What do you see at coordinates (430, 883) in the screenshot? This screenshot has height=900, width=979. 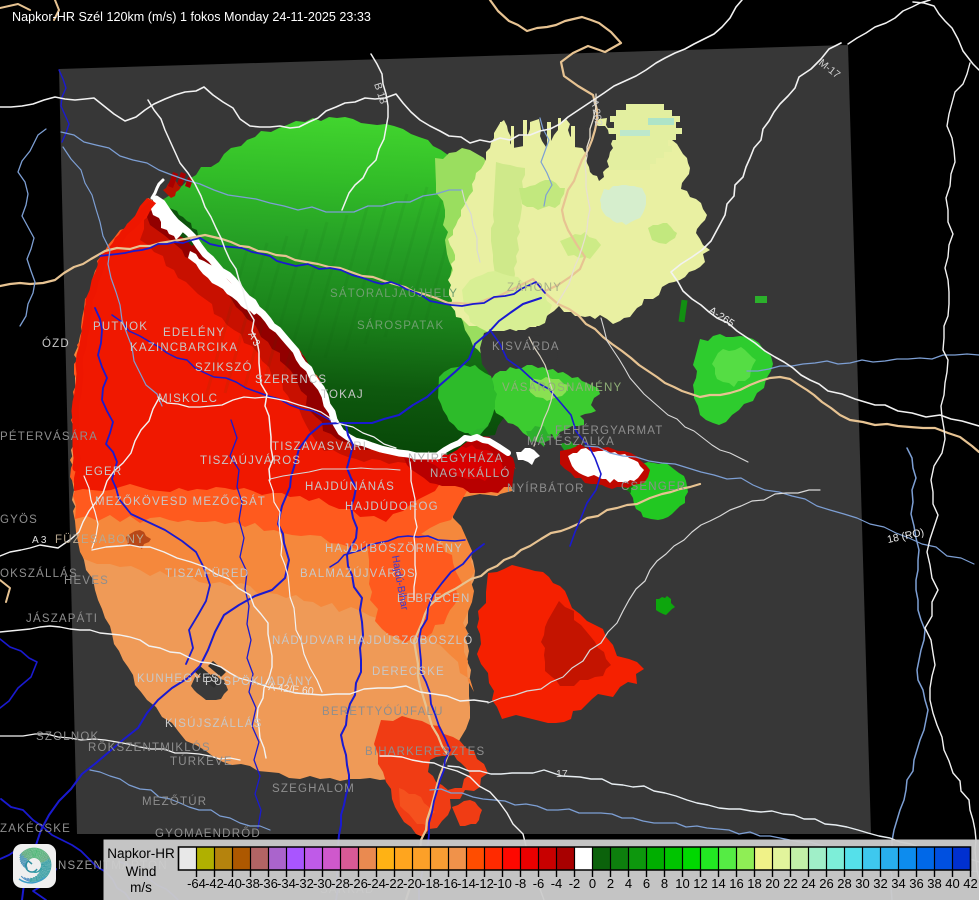 I see `svg-text: -18` at bounding box center [430, 883].